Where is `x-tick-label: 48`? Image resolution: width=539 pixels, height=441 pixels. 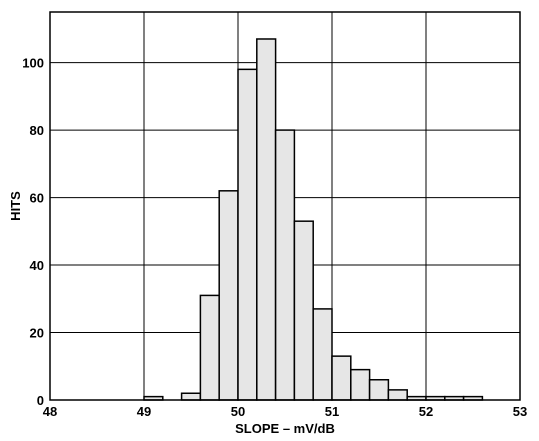
x-tick-label: 48 is located at coordinates (50, 411).